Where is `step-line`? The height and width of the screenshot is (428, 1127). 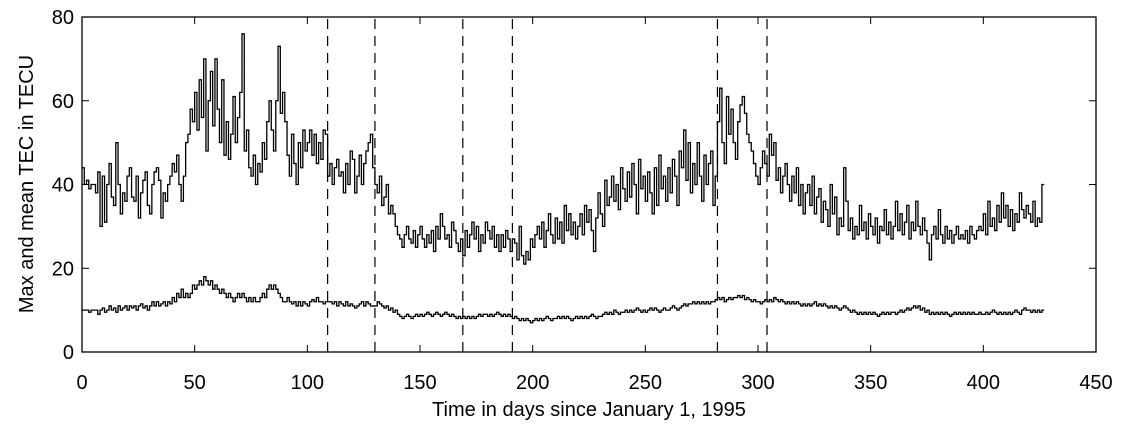 step-line is located at coordinates (563, 299).